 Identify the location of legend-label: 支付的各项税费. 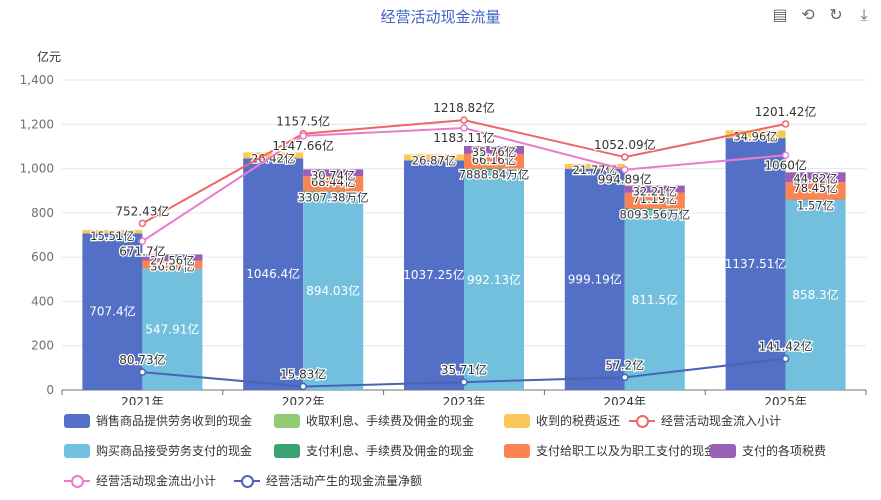
(784, 451).